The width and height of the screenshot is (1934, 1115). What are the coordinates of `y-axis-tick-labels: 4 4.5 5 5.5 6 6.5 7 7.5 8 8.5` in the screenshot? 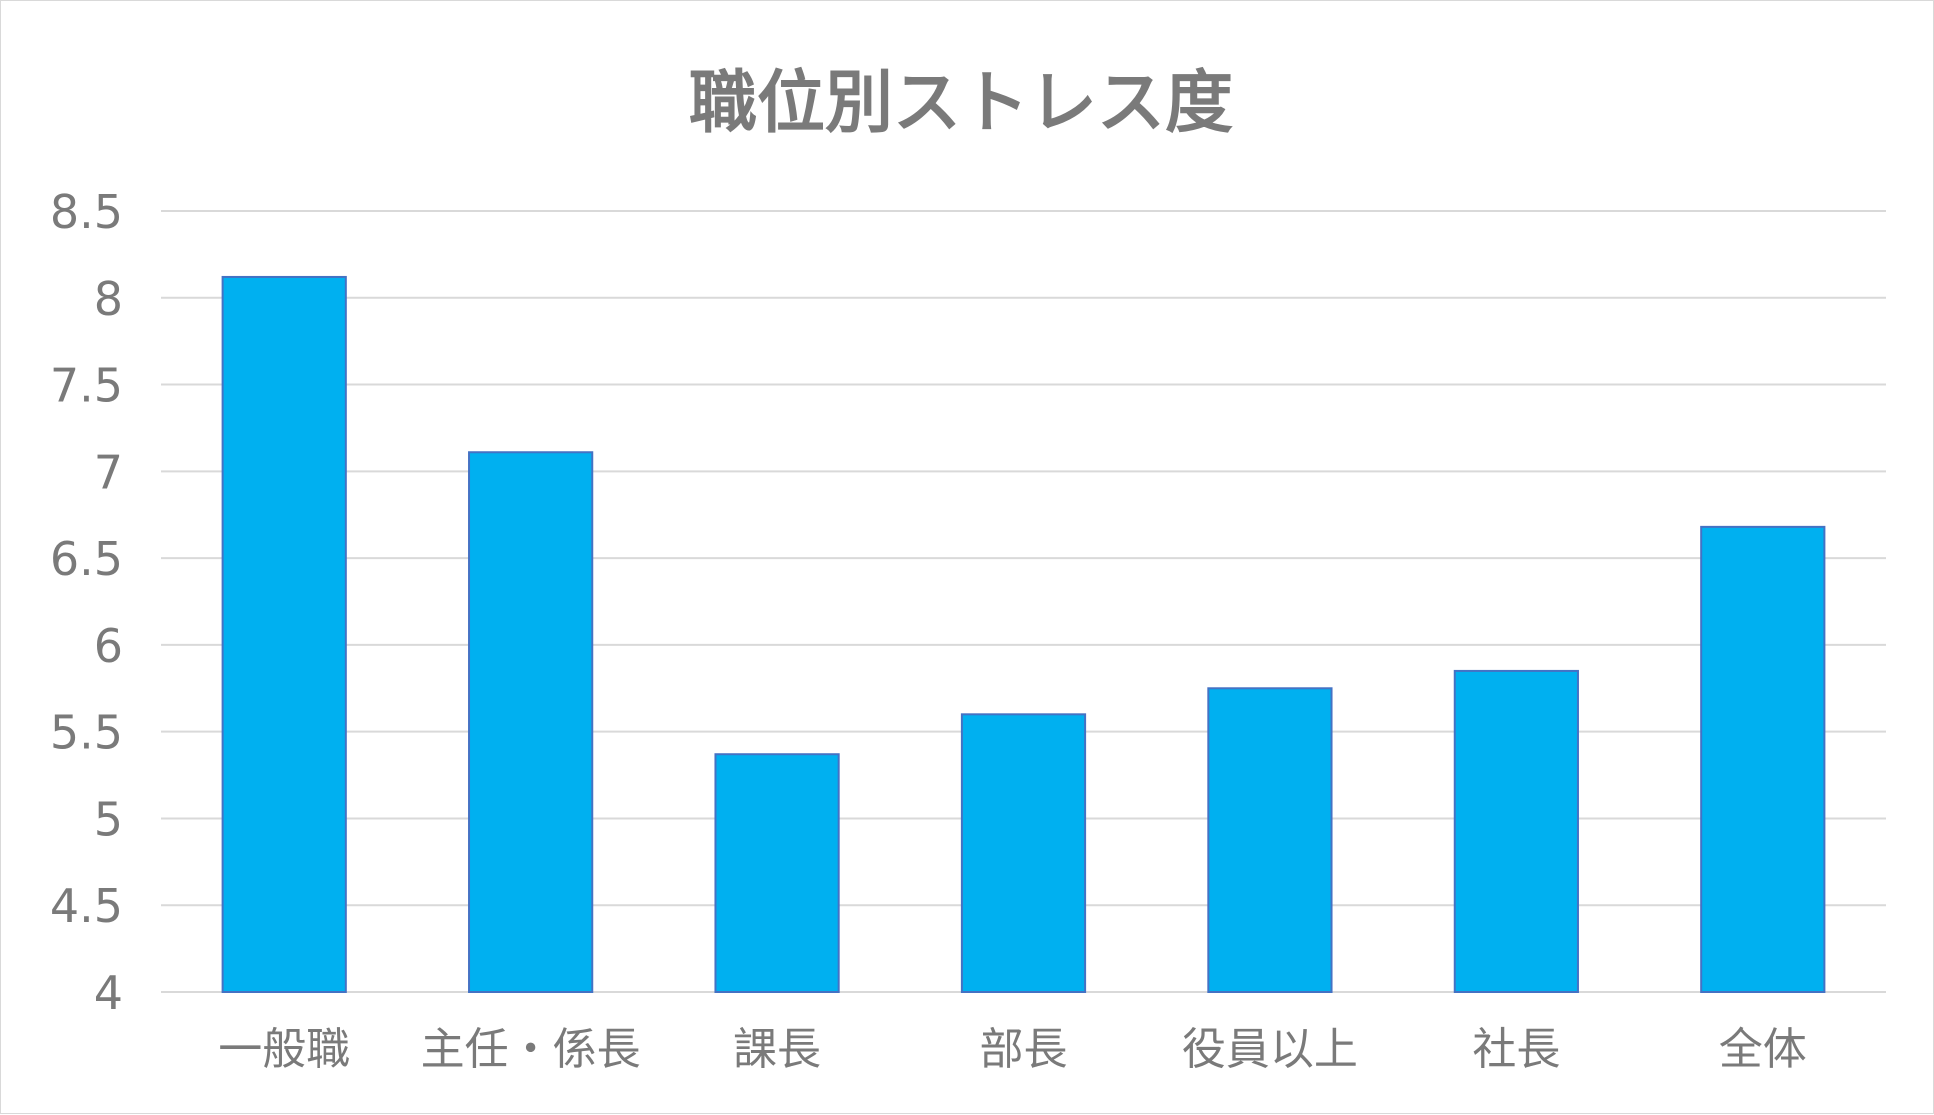 It's located at (86, 602).